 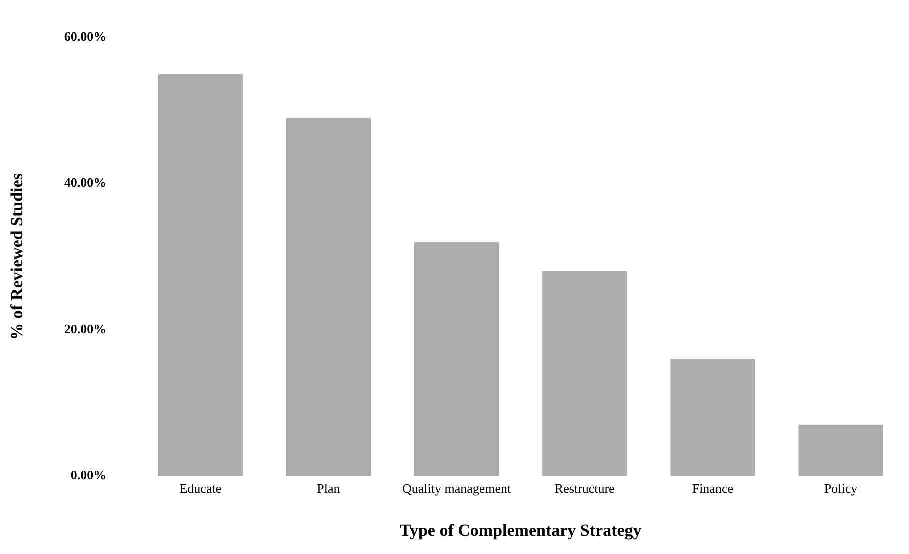 I want to click on x-tick-label: Finance, so click(x=713, y=488).